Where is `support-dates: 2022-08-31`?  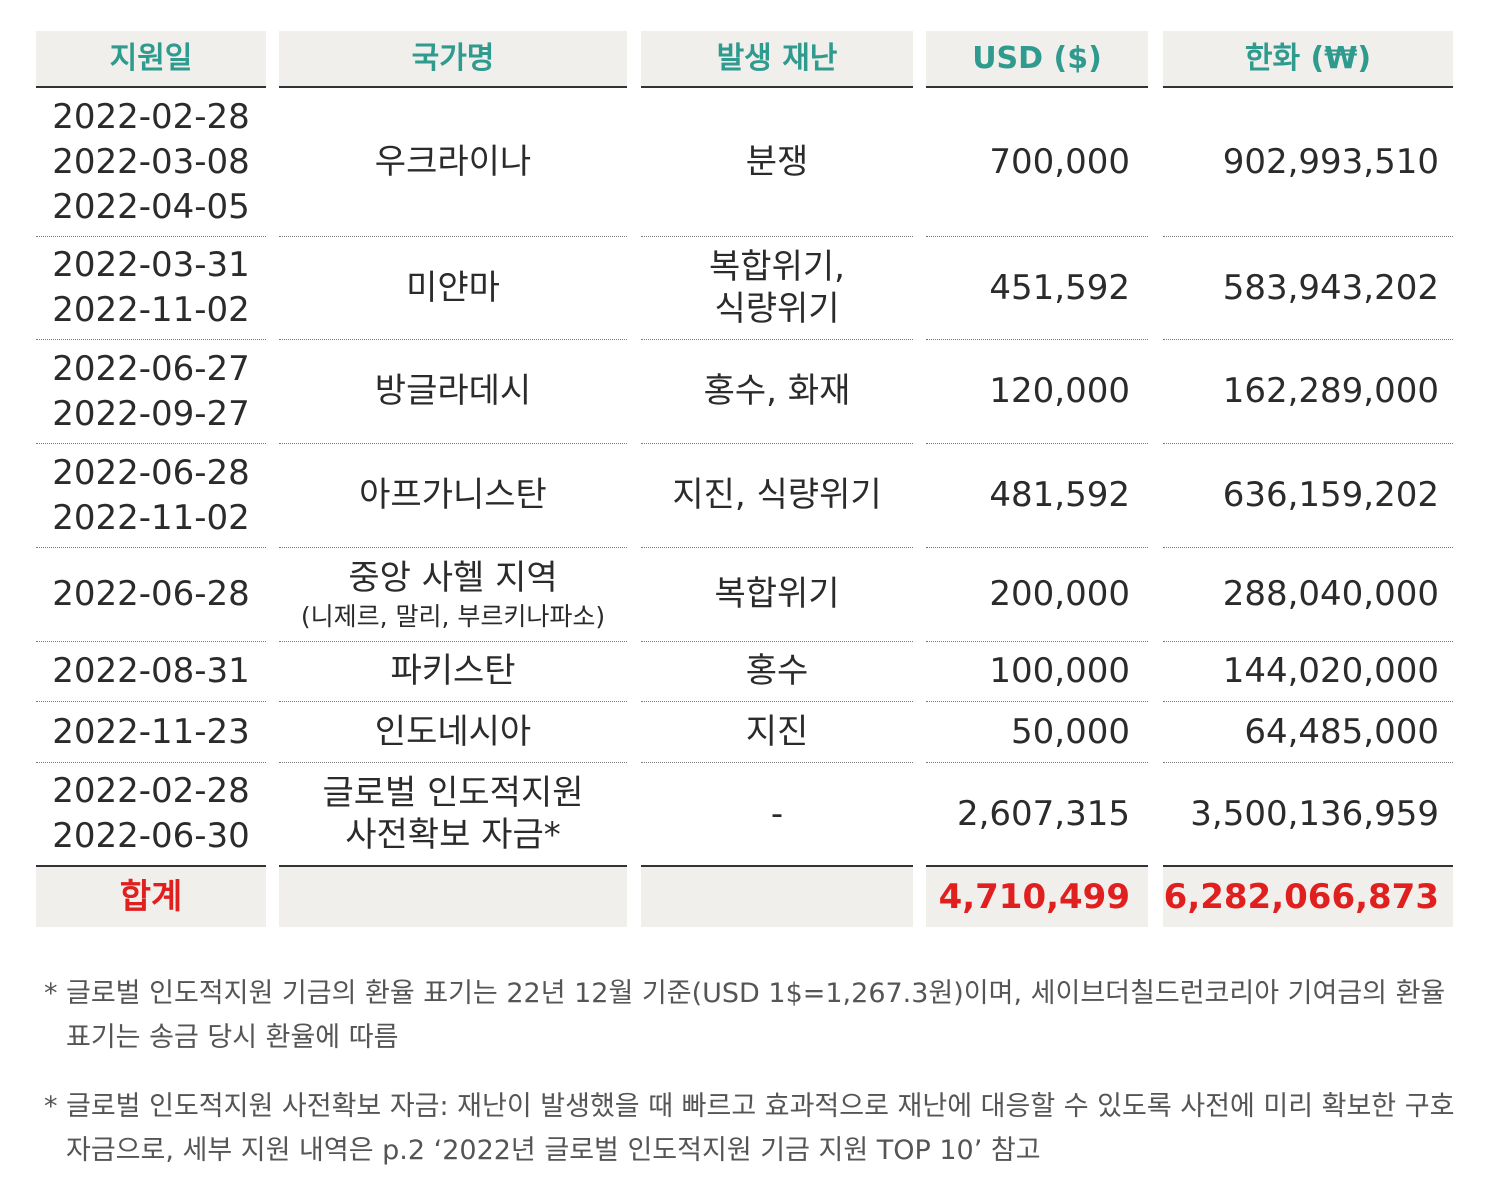 support-dates: 2022-08-31 is located at coordinates (151, 672).